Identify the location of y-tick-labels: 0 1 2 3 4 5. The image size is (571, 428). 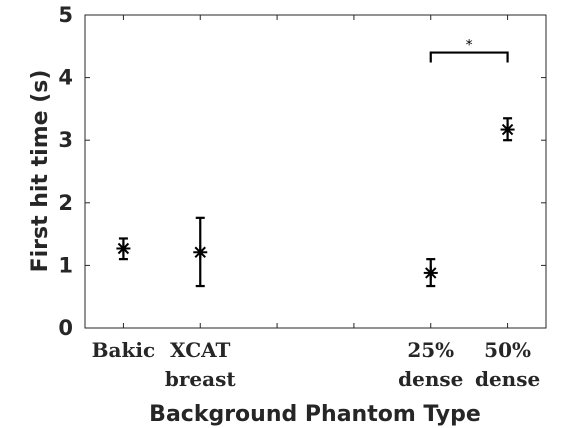
(65, 171).